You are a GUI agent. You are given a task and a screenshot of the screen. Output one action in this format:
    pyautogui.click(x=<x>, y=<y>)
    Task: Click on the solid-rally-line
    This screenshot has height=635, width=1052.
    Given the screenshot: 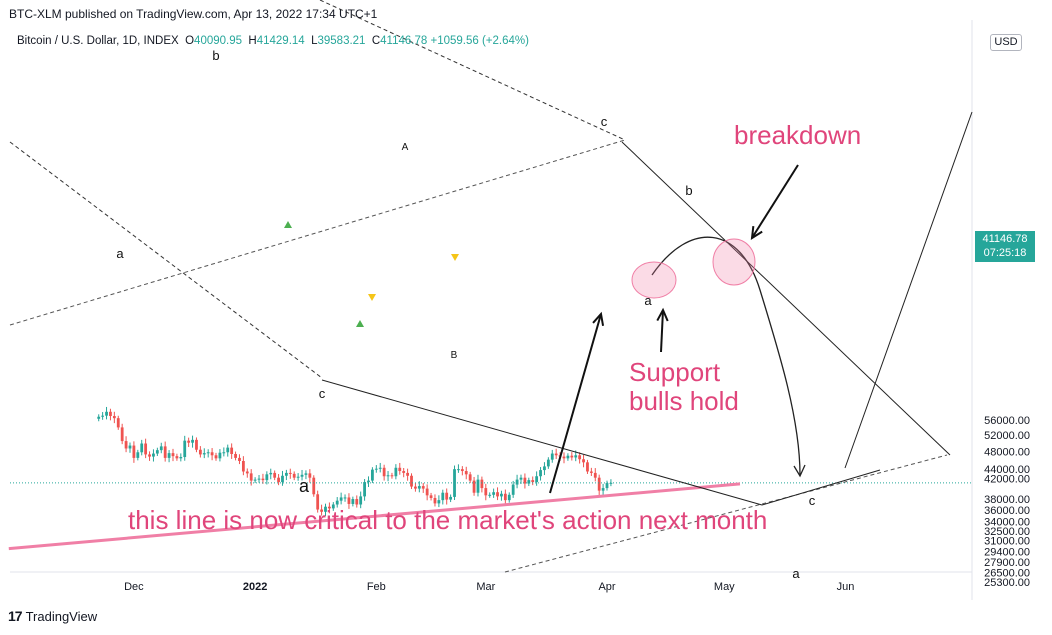 What is the action you would take?
    pyautogui.click(x=908, y=290)
    